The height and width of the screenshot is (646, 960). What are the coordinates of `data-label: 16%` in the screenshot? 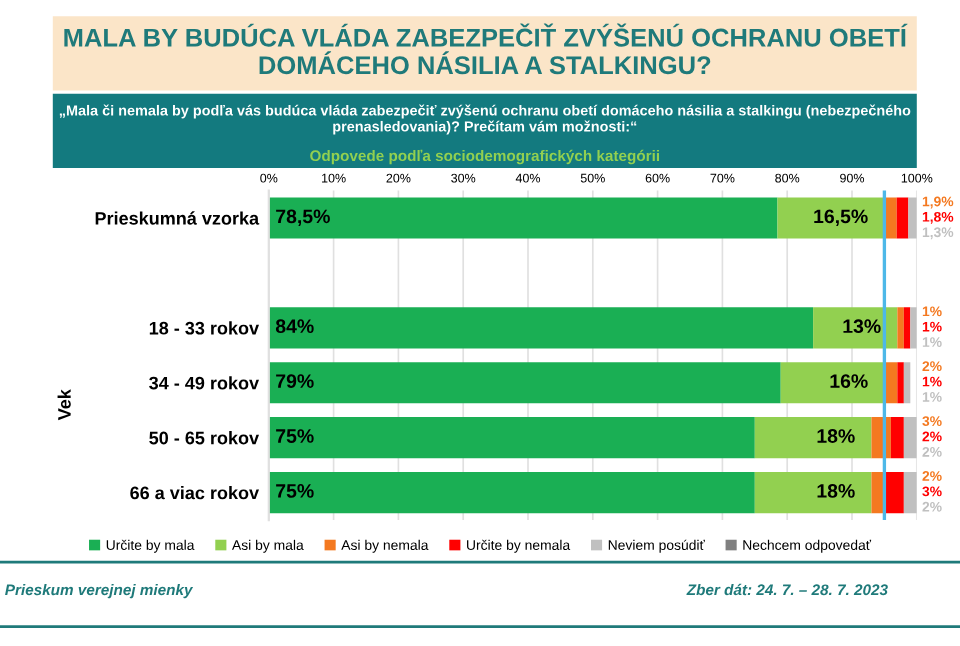 It's located at (849, 381).